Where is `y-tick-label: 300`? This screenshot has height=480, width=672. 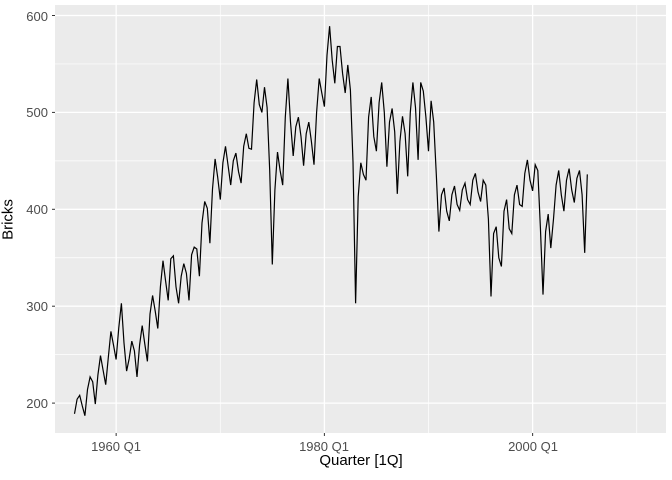 y-tick-label: 300 is located at coordinates (37, 306).